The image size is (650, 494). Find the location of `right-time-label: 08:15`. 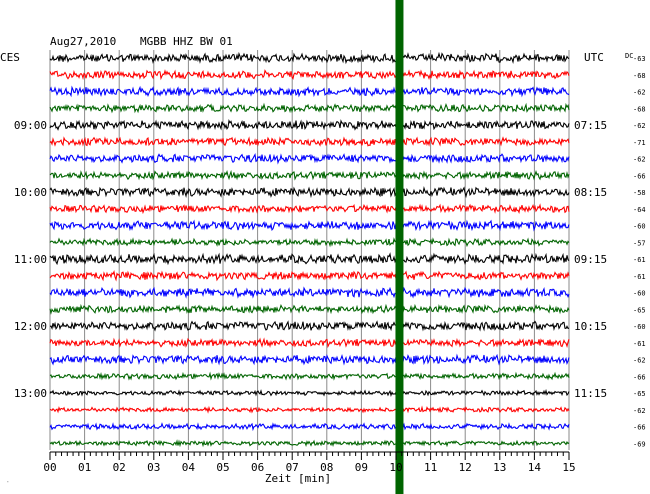

right-time-label: 08:15 is located at coordinates (590, 192).